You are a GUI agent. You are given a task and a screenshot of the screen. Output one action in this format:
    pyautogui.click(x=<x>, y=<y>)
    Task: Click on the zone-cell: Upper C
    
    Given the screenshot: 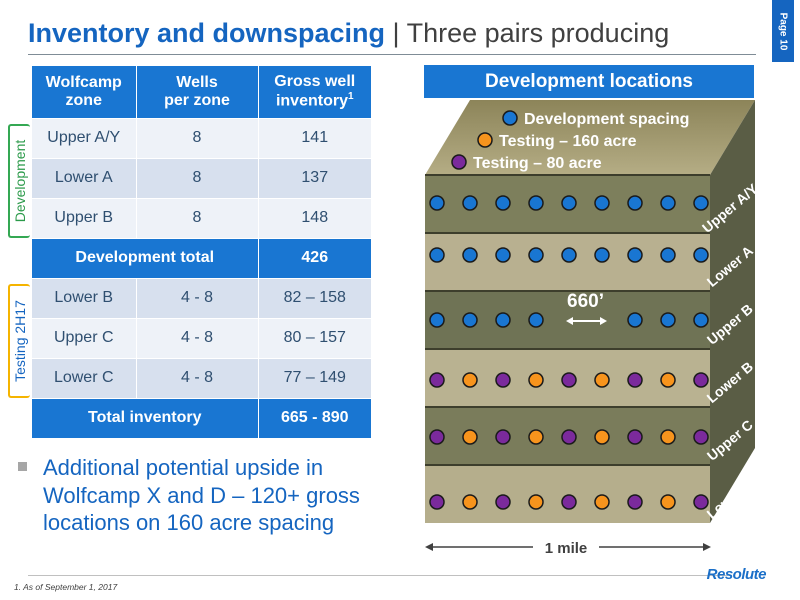 What is the action you would take?
    pyautogui.click(x=84, y=338)
    